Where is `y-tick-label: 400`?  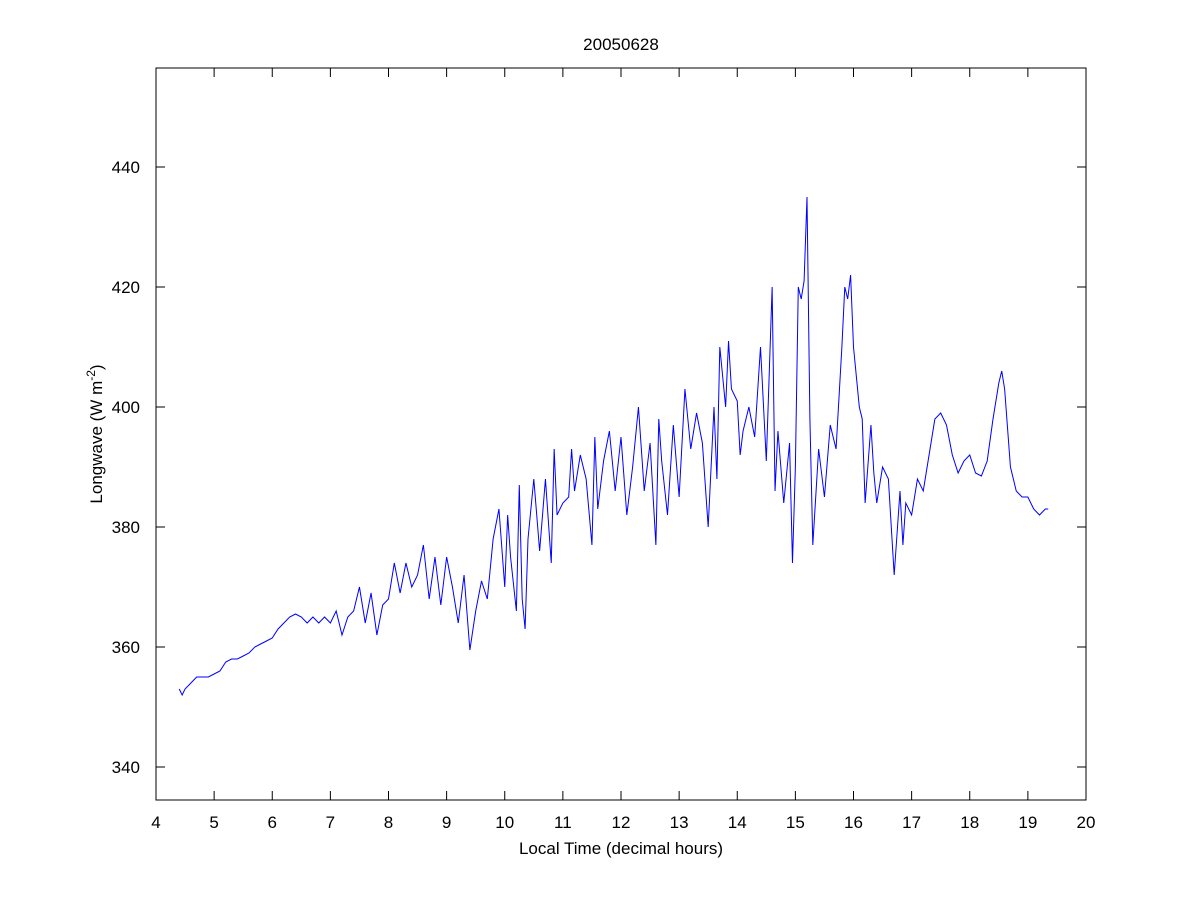 y-tick-label: 400 is located at coordinates (126, 407).